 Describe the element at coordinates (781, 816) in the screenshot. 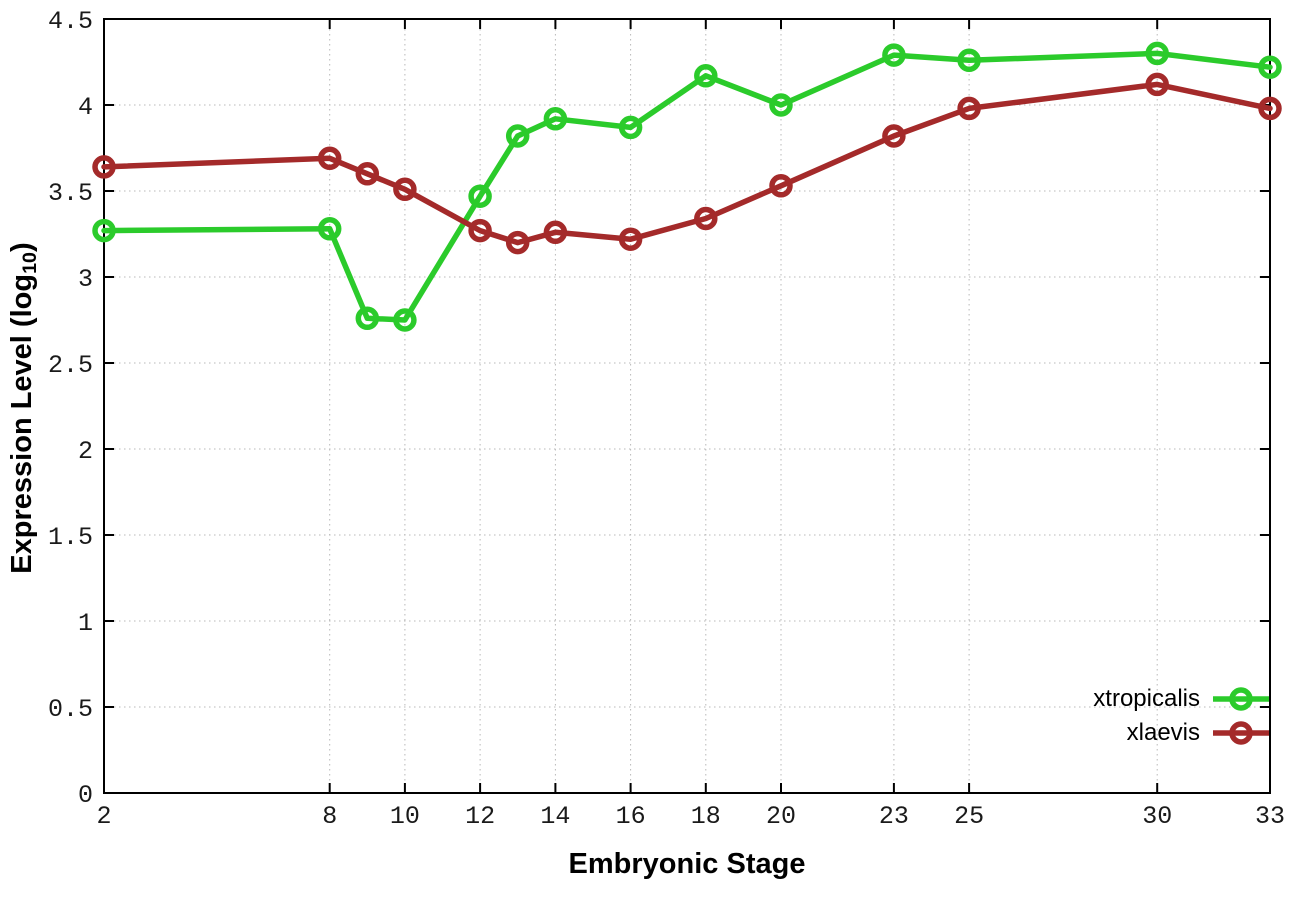

I see `x-tick-label: 20` at that location.